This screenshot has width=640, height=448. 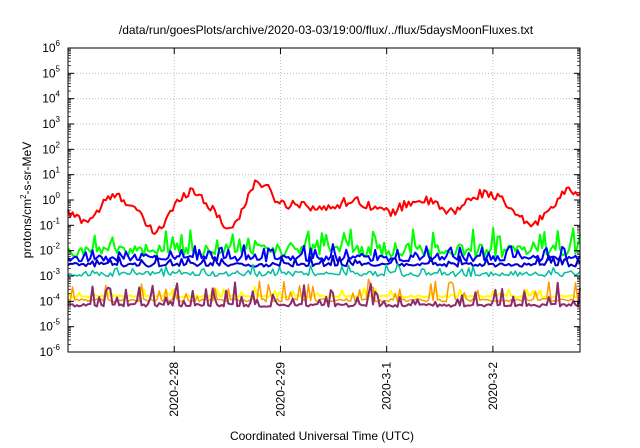 I want to click on y-tick-label: 10¹, so click(x=51, y=174).